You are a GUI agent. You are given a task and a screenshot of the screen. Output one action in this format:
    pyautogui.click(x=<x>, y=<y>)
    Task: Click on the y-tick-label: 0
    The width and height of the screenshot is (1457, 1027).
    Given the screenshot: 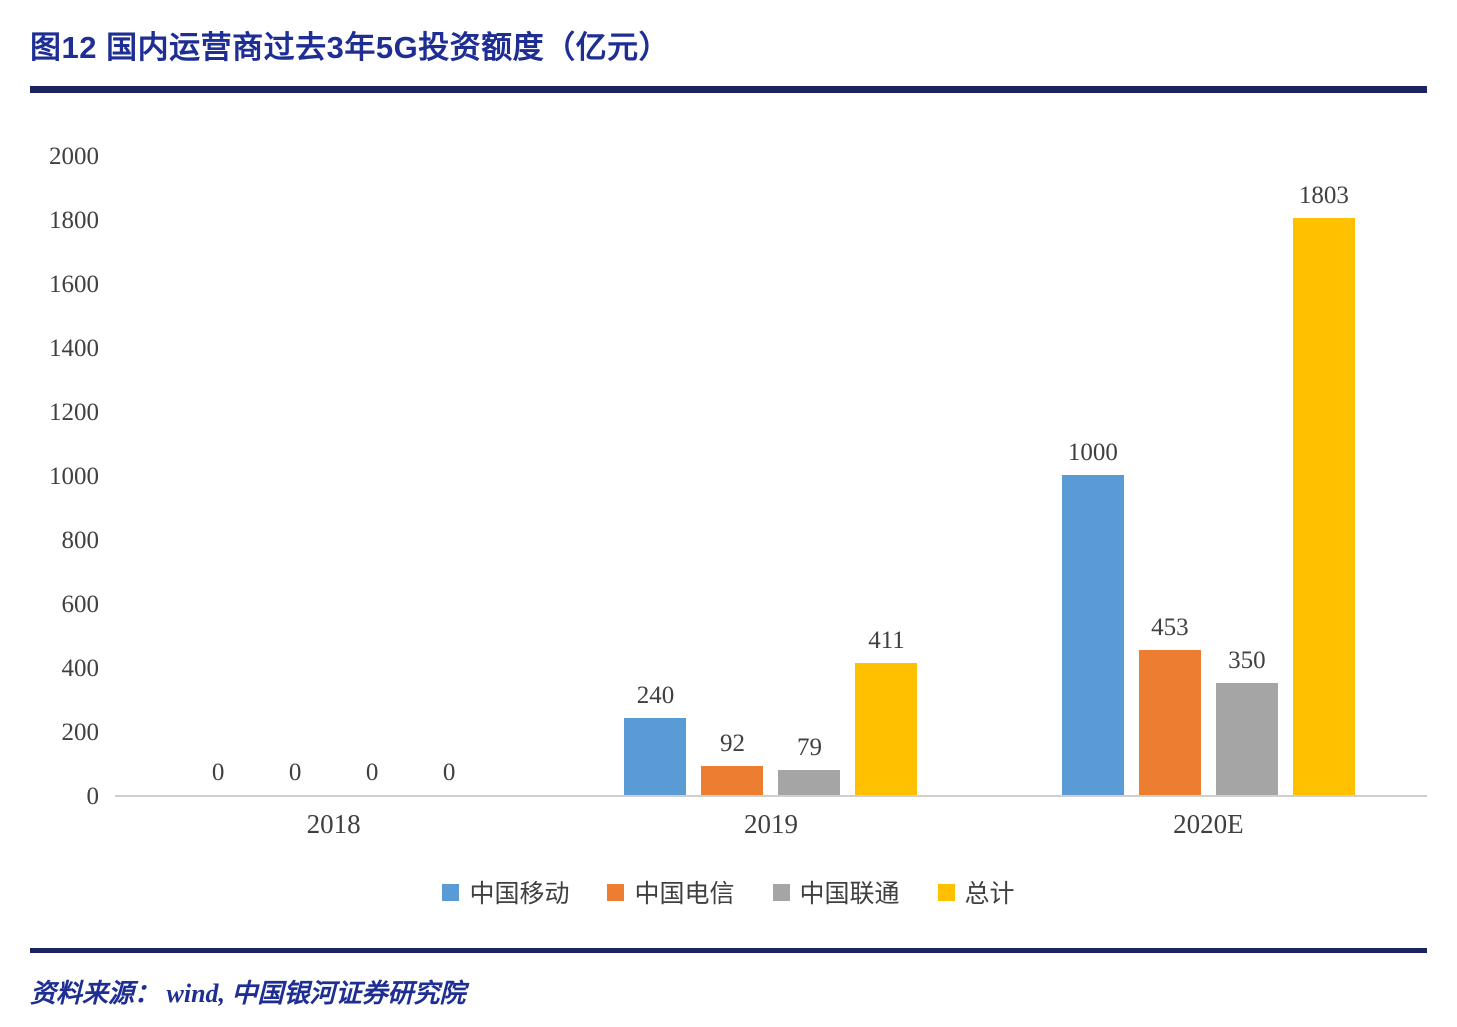 What is the action you would take?
    pyautogui.click(x=93, y=796)
    